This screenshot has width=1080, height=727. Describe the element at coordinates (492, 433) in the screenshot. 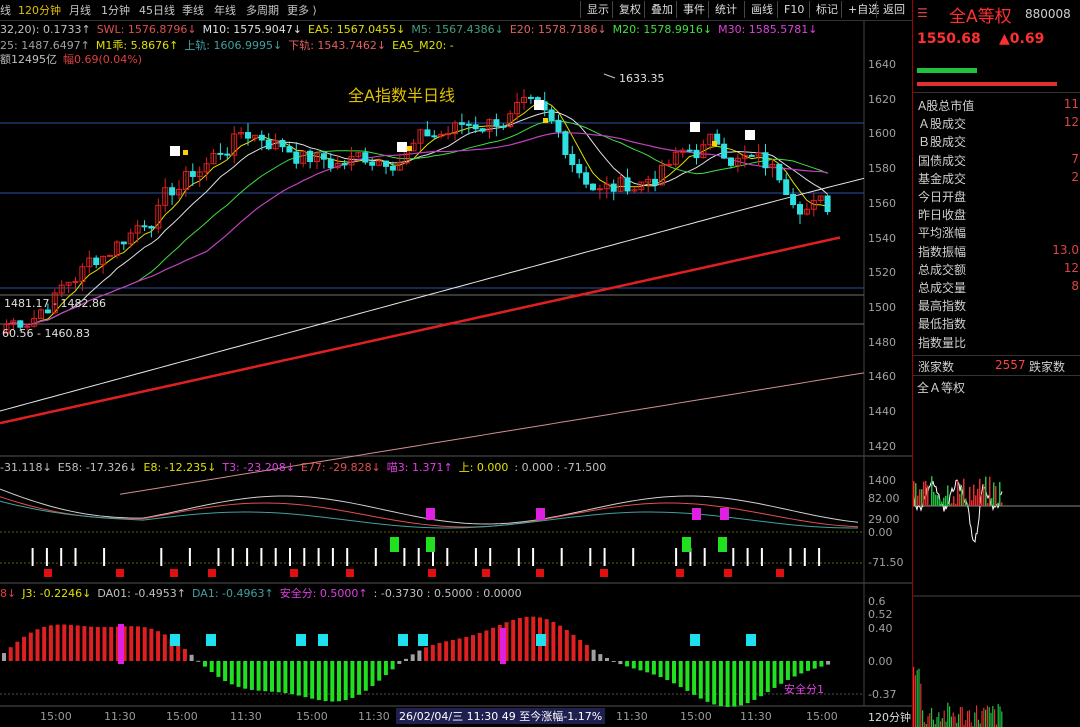

I see `ma250-line` at that location.